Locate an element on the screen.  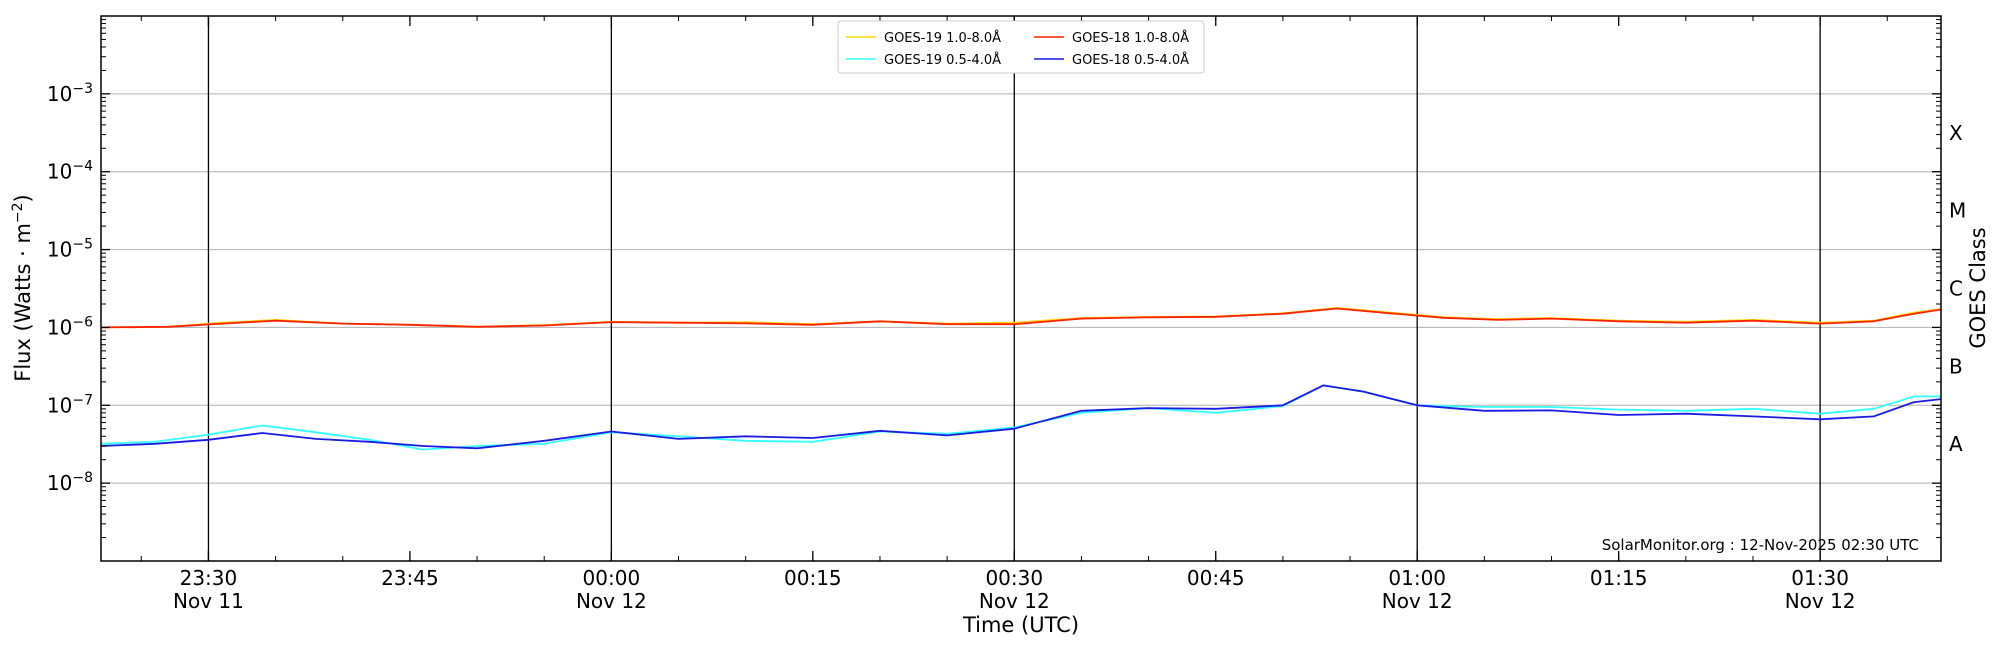
x-tick-label: 00:00 is located at coordinates (612, 578).